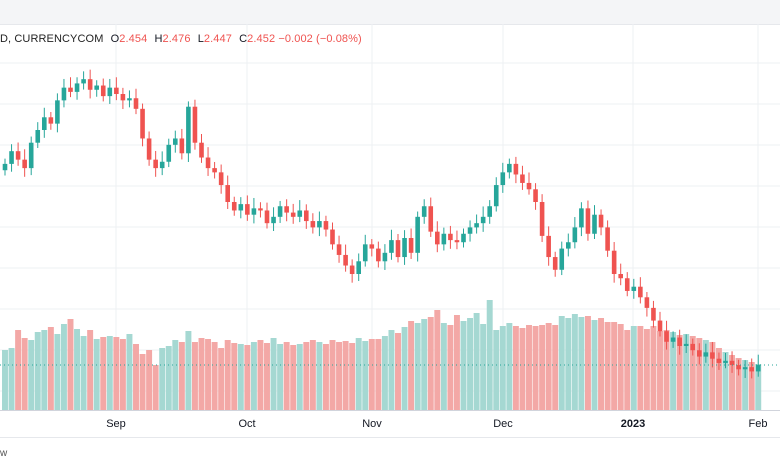 This screenshot has height=470, width=780. What do you see at coordinates (176, 39) in the screenshot?
I see `high-value: 2.476` at bounding box center [176, 39].